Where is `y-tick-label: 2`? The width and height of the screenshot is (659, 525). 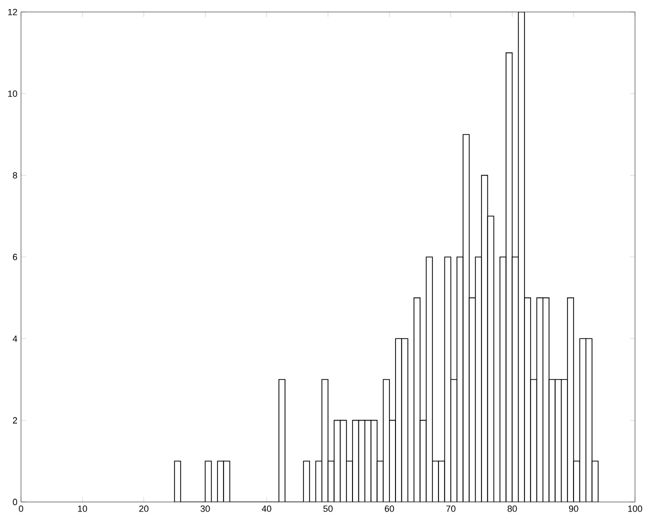 y-tick-label: 2 is located at coordinates (15, 420).